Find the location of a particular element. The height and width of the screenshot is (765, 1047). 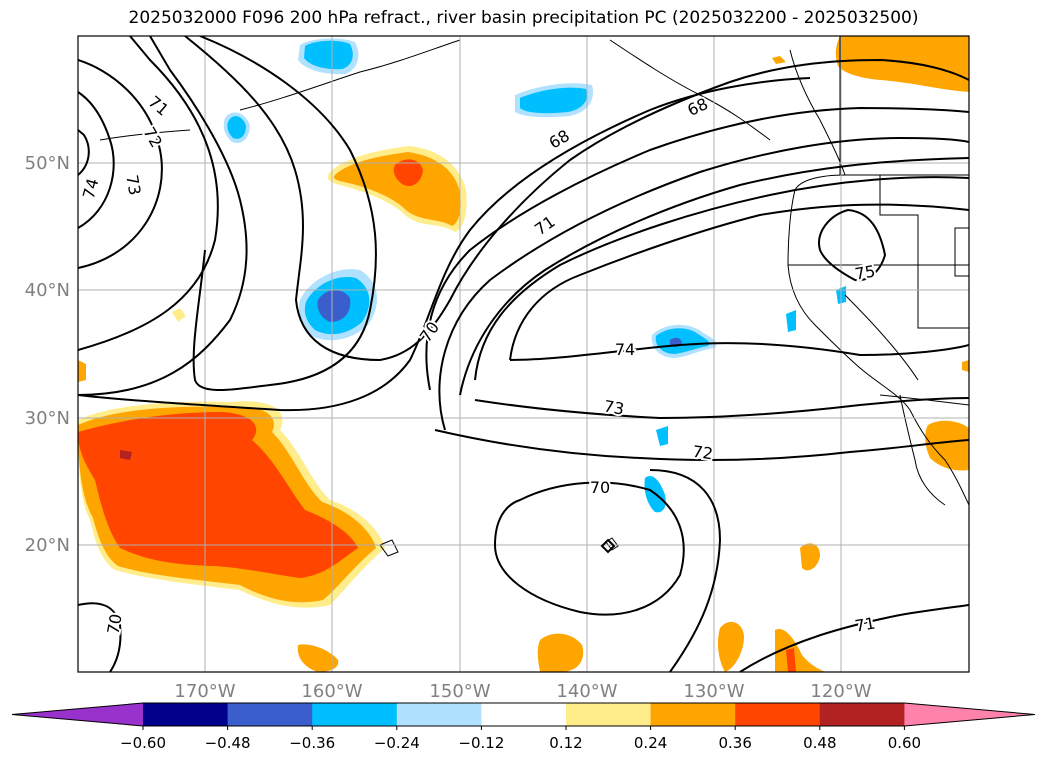

very-strong-region is located at coordinates (126, 455).